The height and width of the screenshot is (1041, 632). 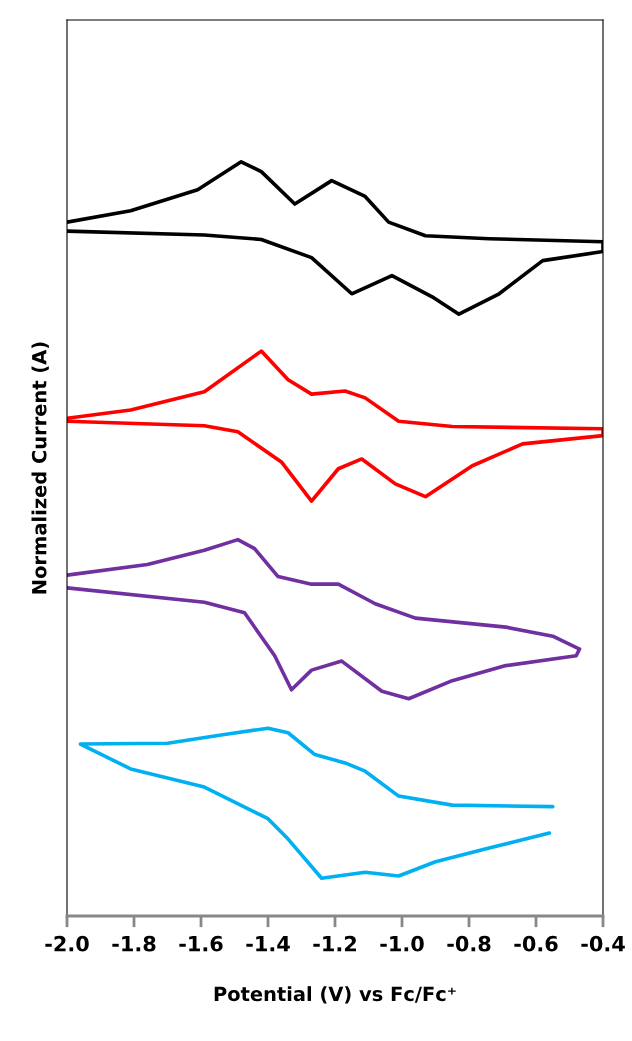 I want to click on x-tick-label: -1.8, so click(x=134, y=943).